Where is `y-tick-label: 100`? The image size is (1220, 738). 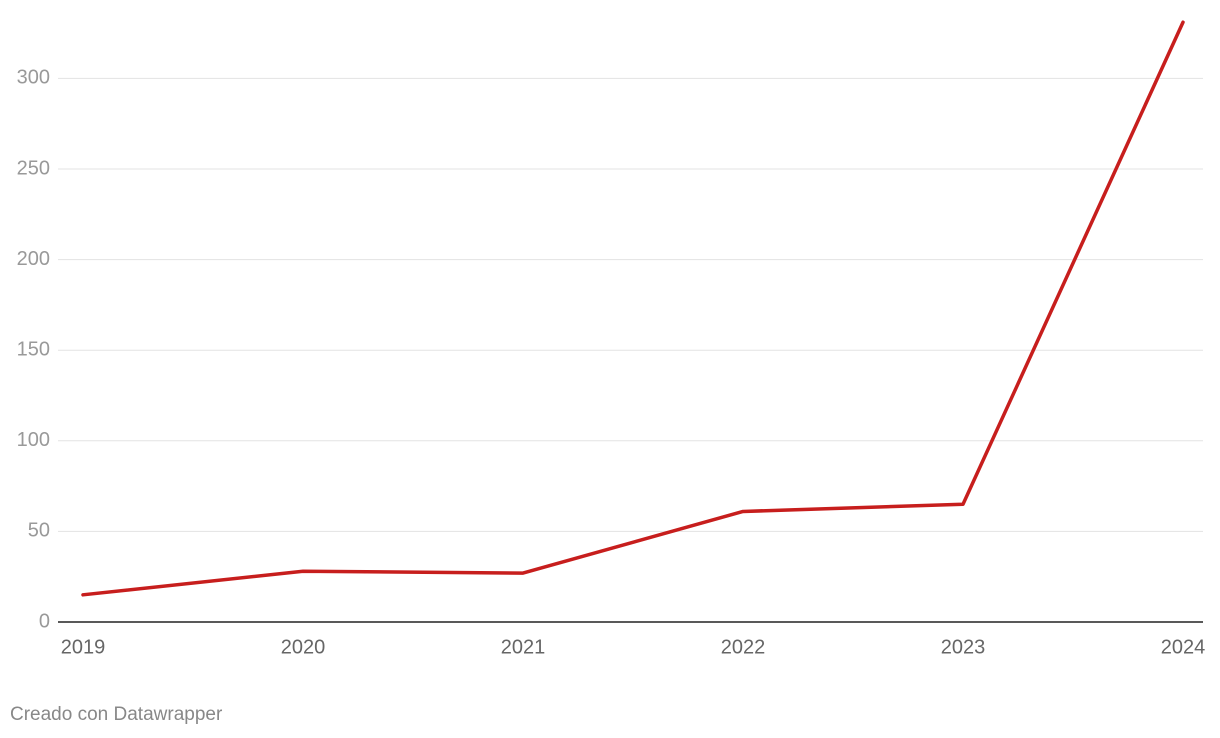
y-tick-label: 100 is located at coordinates (33, 440).